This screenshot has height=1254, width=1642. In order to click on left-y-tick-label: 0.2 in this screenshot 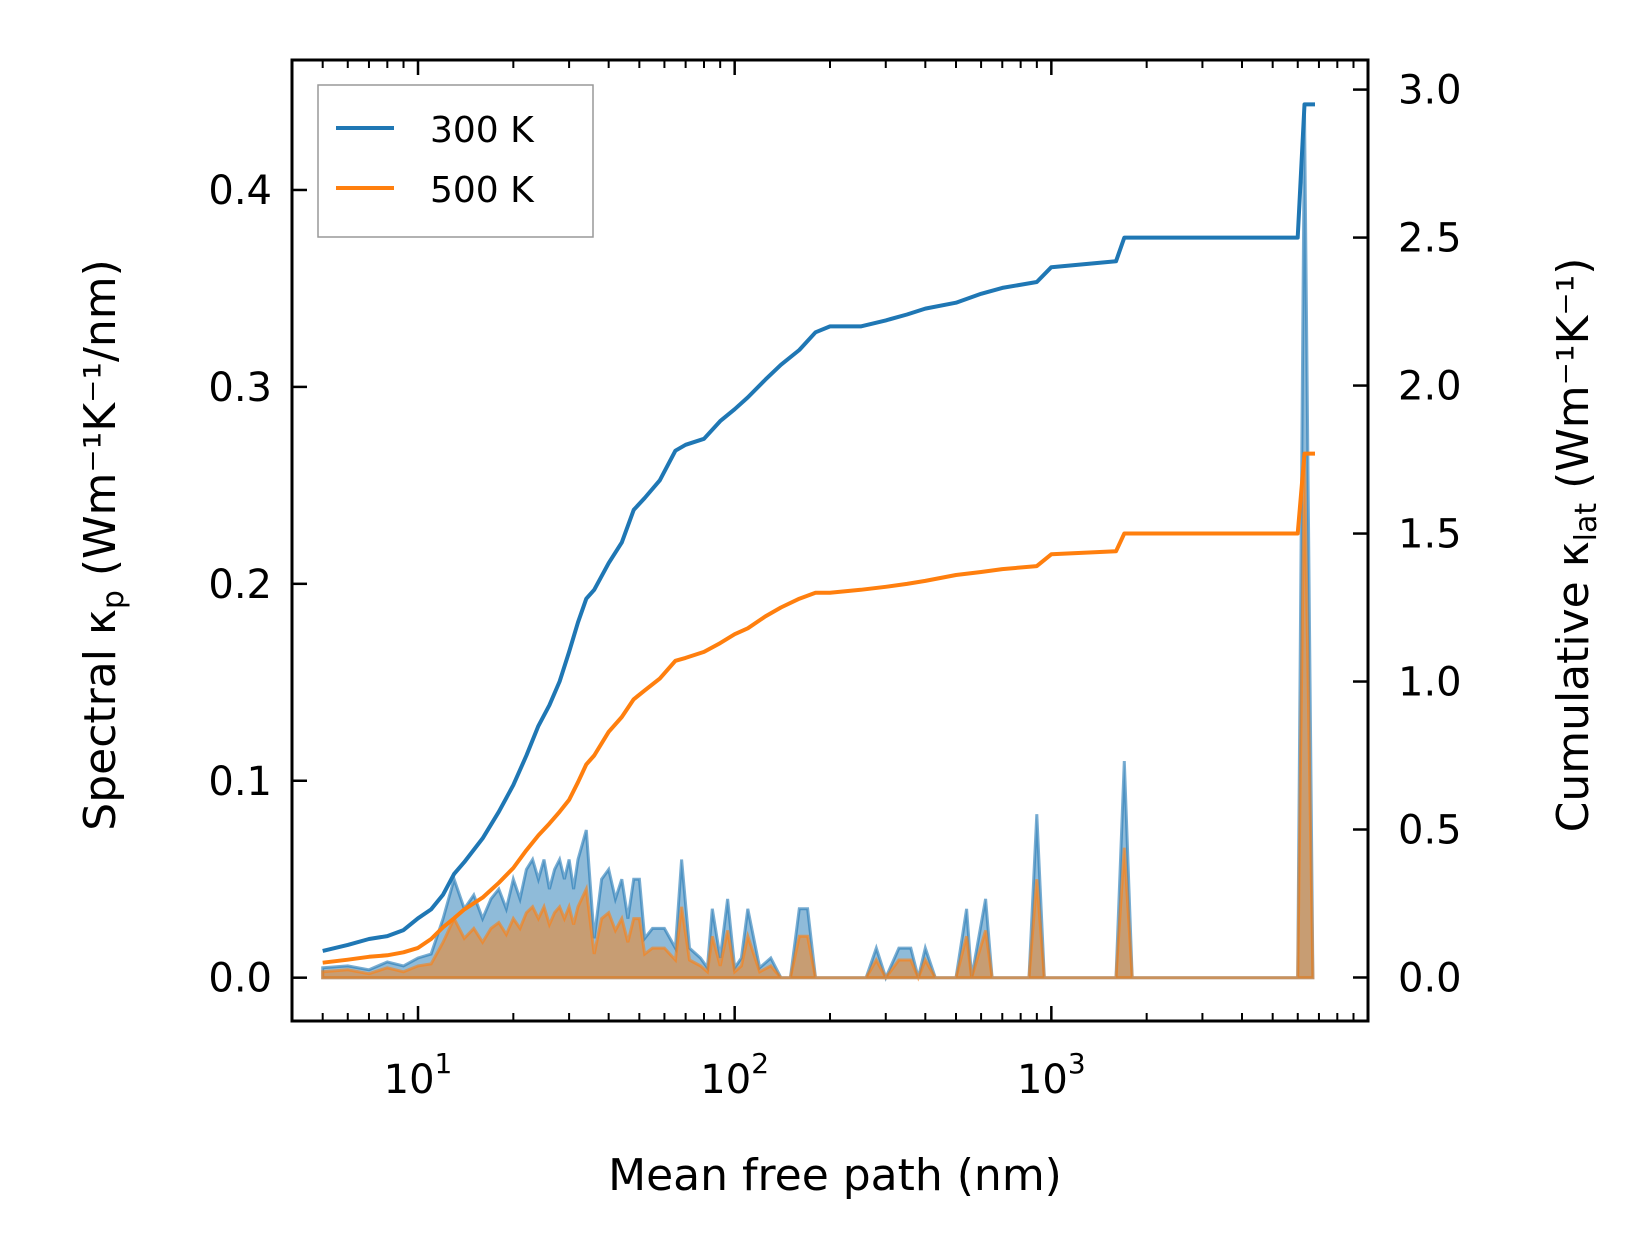, I will do `click(240, 585)`.